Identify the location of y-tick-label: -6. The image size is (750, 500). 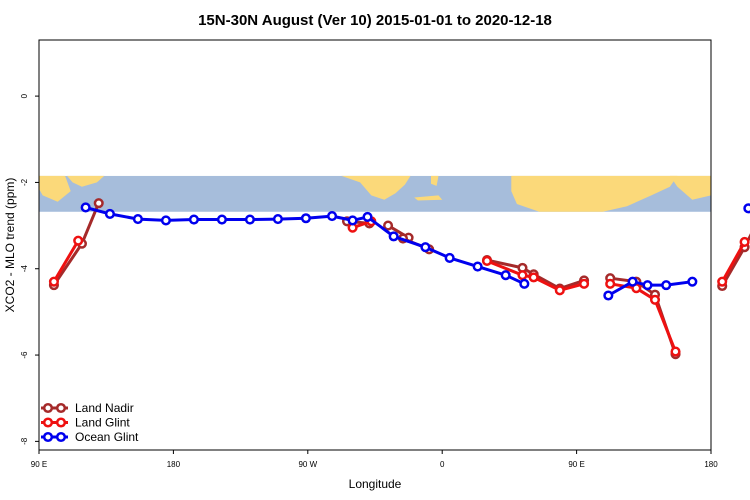
(24, 355).